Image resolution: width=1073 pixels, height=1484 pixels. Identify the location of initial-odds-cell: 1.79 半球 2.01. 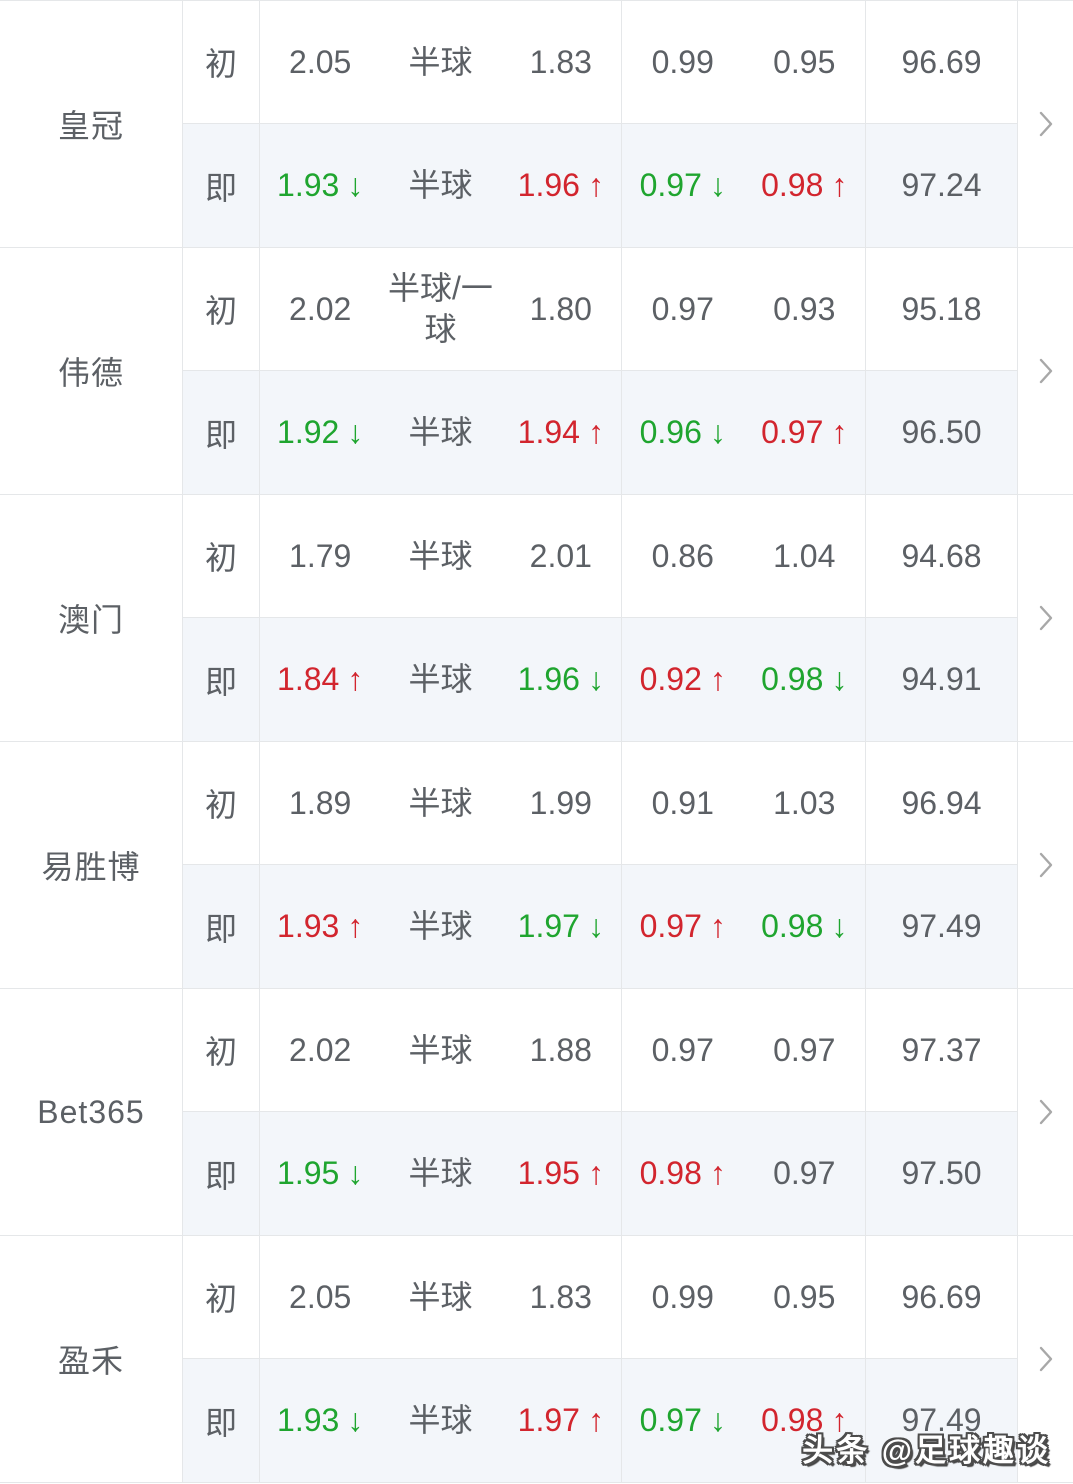
(441, 556).